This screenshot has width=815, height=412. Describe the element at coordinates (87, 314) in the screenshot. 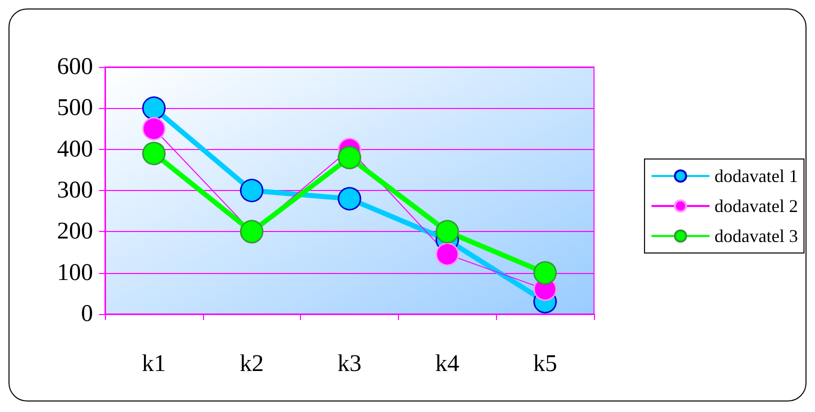

I see `y-tick-label: 0` at that location.